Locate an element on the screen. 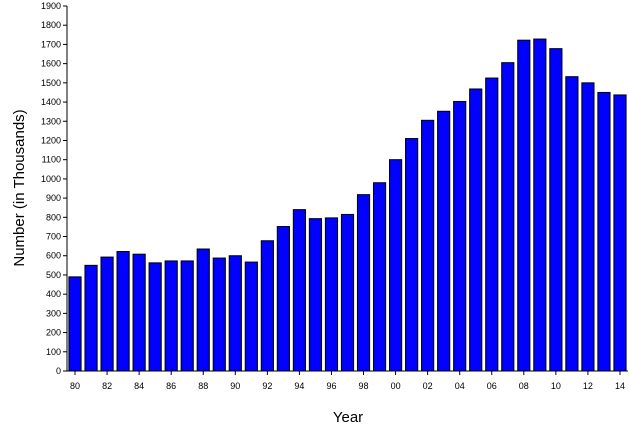 This screenshot has height=432, width=629. bar-2006 is located at coordinates (492, 224).